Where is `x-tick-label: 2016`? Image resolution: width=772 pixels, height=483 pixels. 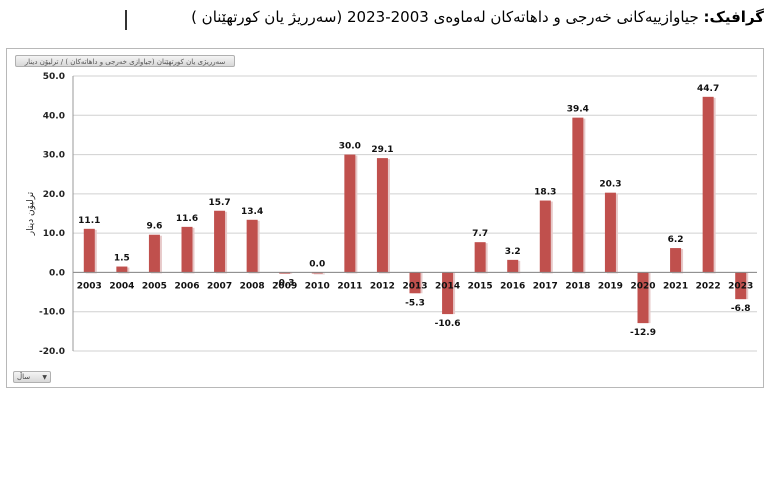 x-tick-label: 2016 is located at coordinates (512, 286).